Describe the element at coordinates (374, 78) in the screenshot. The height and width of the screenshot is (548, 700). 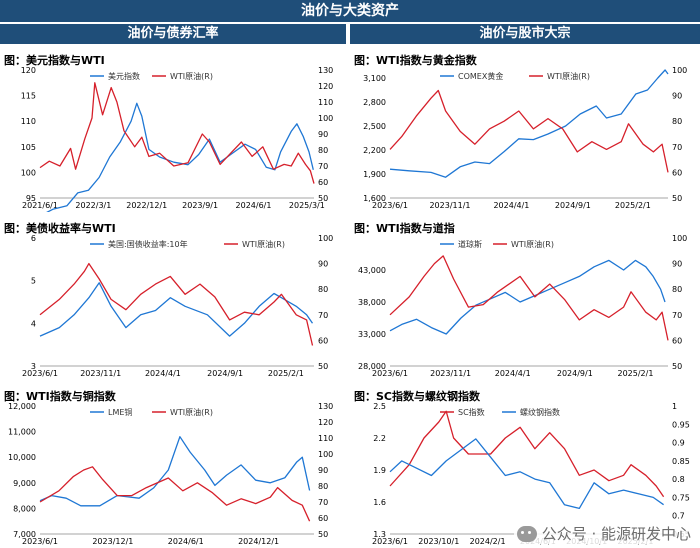
I see `y-left-tick-label: 3,100` at that location.